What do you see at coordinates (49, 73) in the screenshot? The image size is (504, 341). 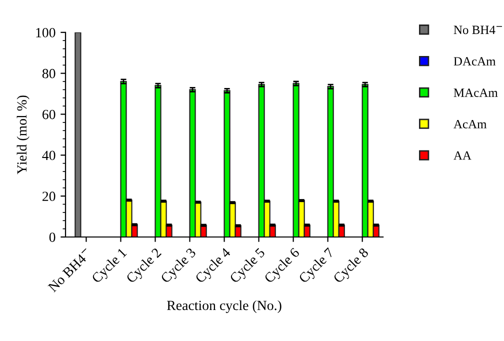 I see `y-tick-label: 80` at bounding box center [49, 73].